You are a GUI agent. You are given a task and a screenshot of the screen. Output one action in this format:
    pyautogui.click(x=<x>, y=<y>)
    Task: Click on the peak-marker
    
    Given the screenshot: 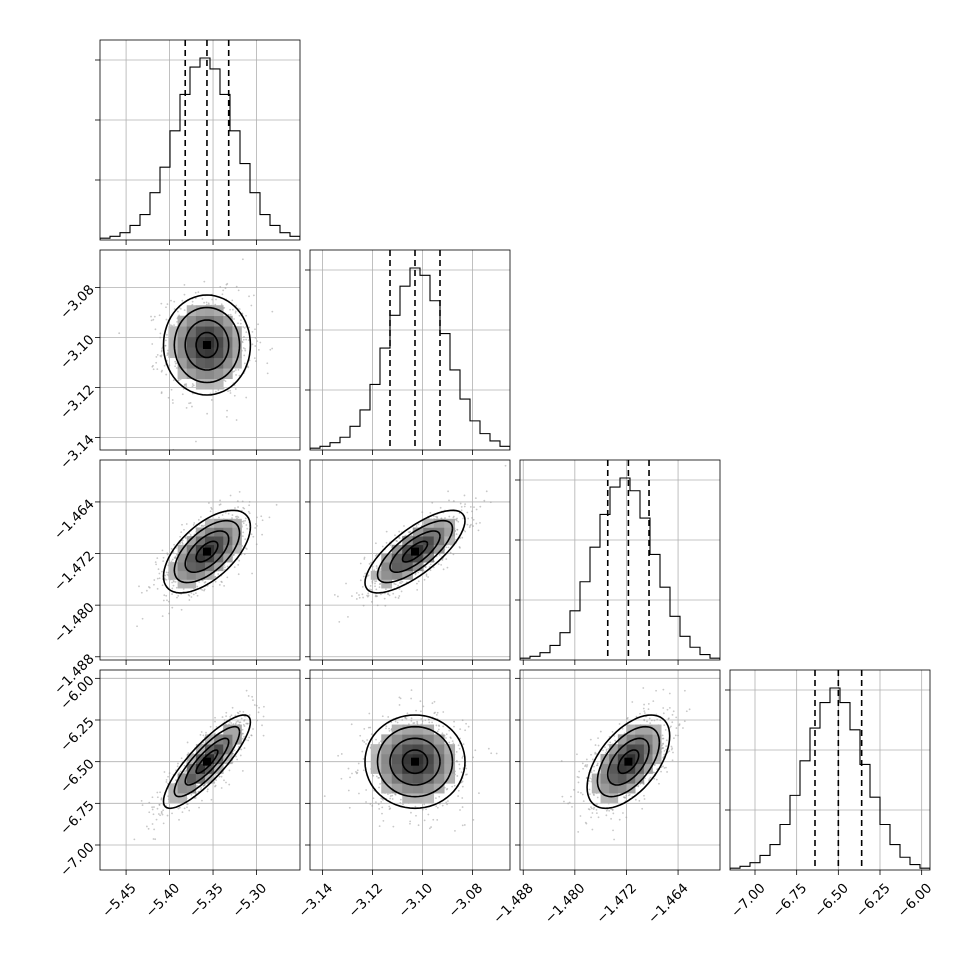 What is the action you would take?
    pyautogui.click(x=415, y=551)
    